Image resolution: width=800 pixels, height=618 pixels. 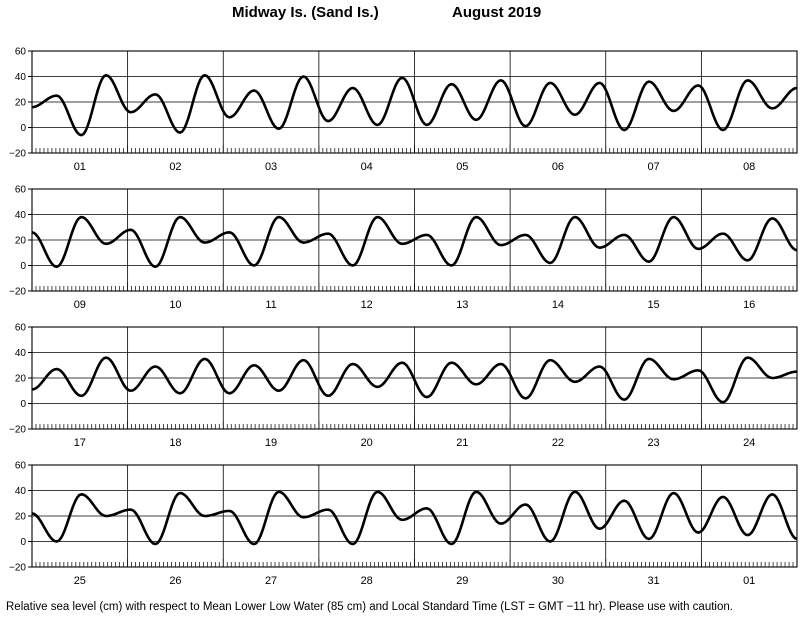 What do you see at coordinates (80, 305) in the screenshot?
I see `day-label: 09` at bounding box center [80, 305].